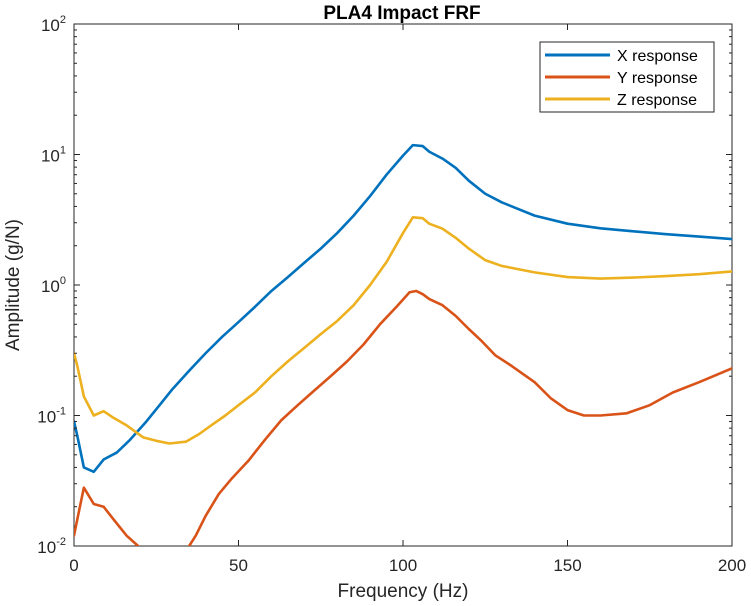  What do you see at coordinates (53, 285) in the screenshot?
I see `y-tick-label: 10⁰` at bounding box center [53, 285].